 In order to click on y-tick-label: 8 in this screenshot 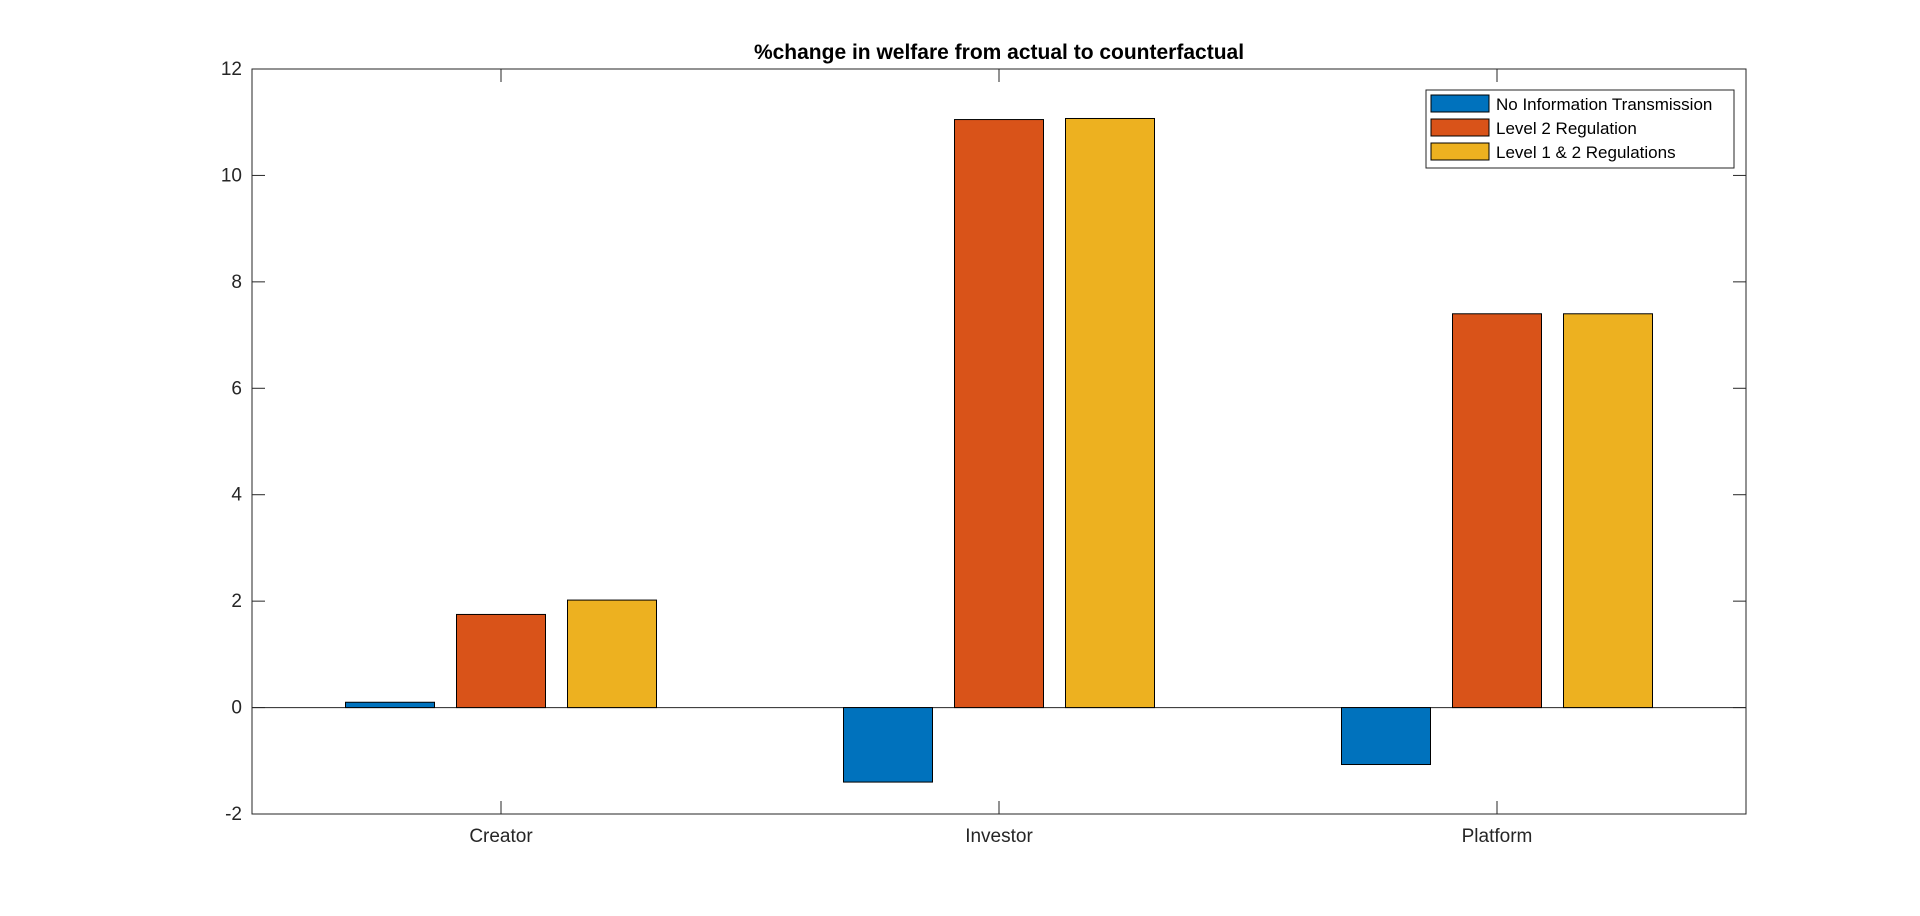, I will do `click(236, 282)`.